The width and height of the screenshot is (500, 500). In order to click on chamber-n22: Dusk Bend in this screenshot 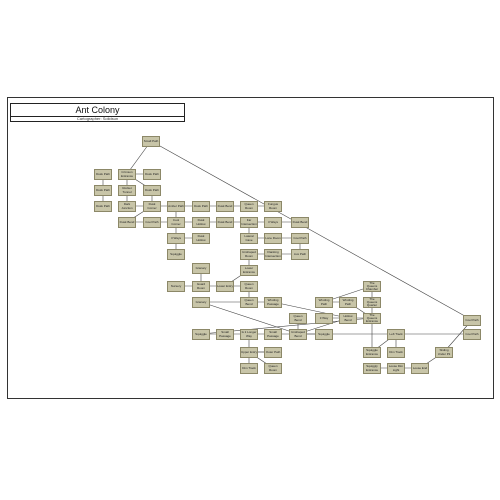, I will do `click(225, 222)`.